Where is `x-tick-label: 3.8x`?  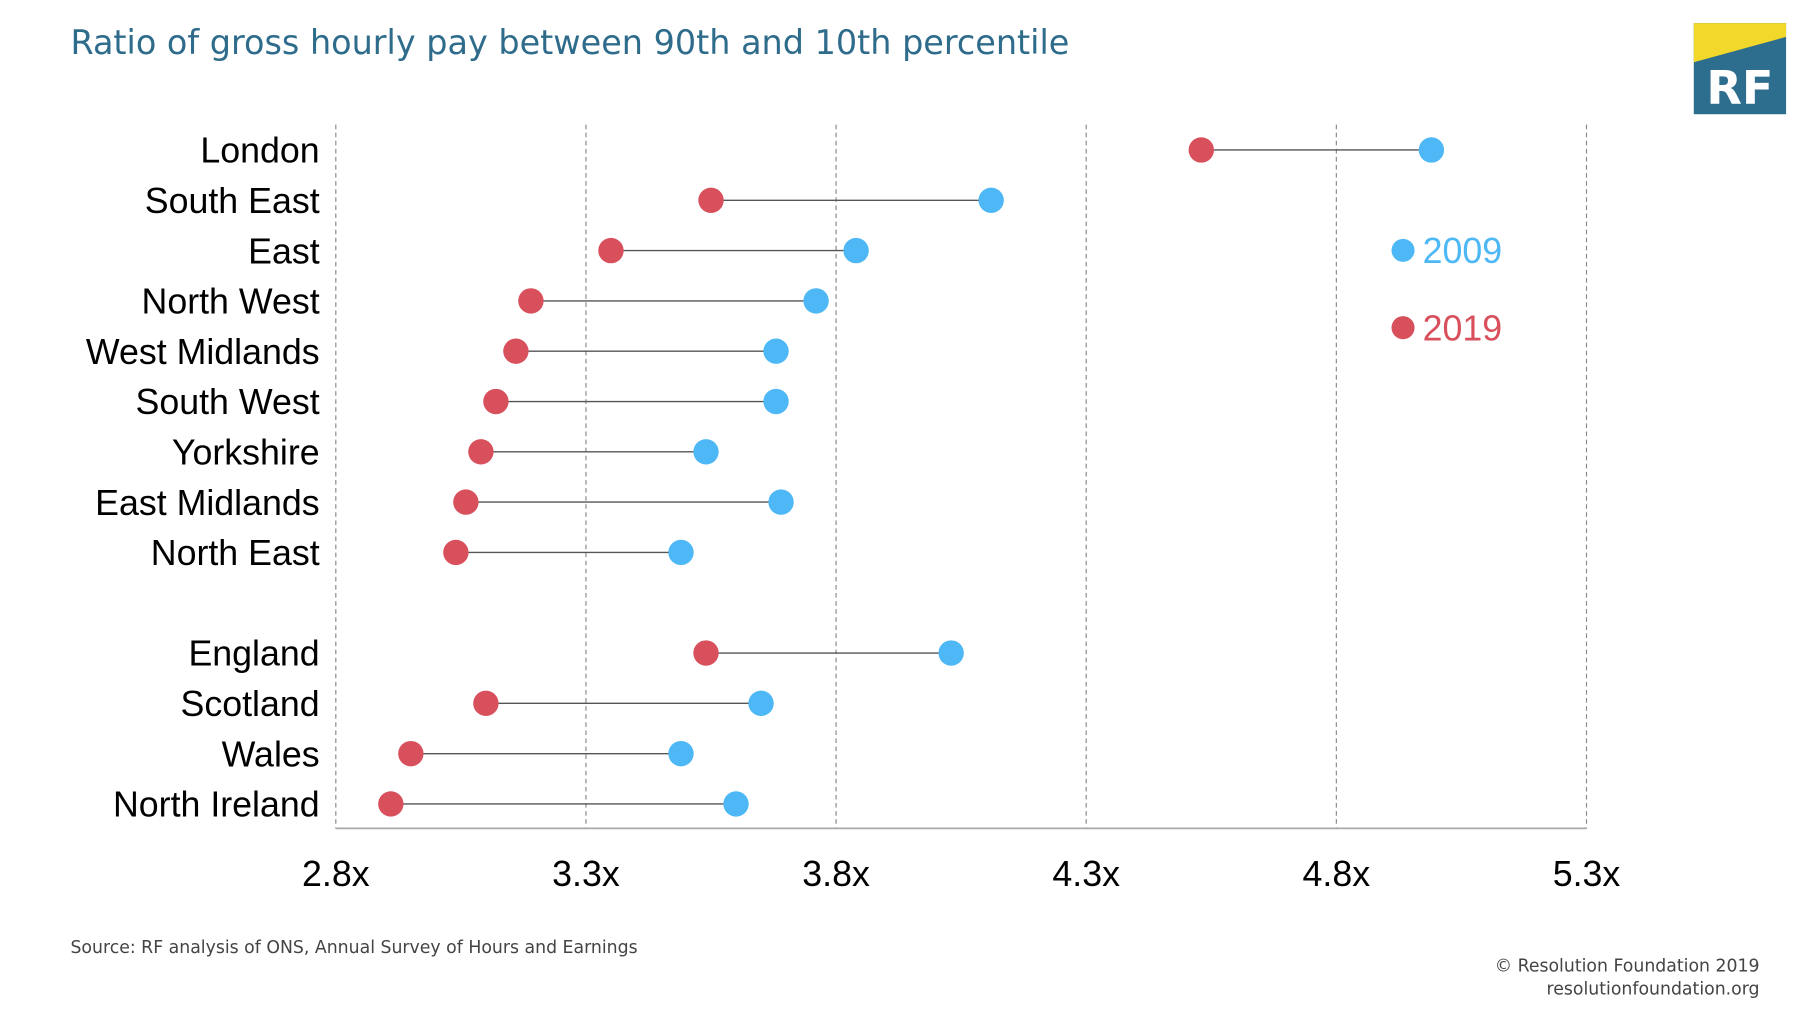
x-tick-label: 3.8x is located at coordinates (836, 874).